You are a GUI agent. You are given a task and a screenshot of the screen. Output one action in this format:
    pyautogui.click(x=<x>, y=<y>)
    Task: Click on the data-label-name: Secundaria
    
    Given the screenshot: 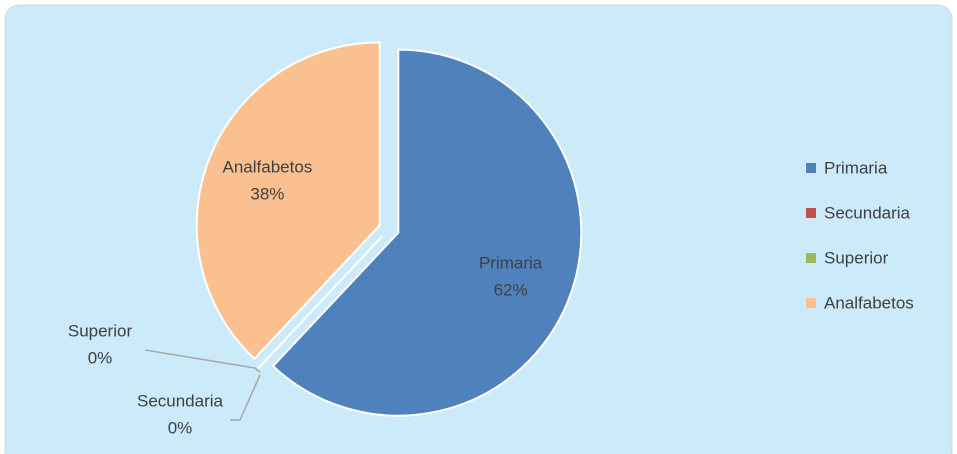 What is the action you would take?
    pyautogui.click(x=180, y=400)
    